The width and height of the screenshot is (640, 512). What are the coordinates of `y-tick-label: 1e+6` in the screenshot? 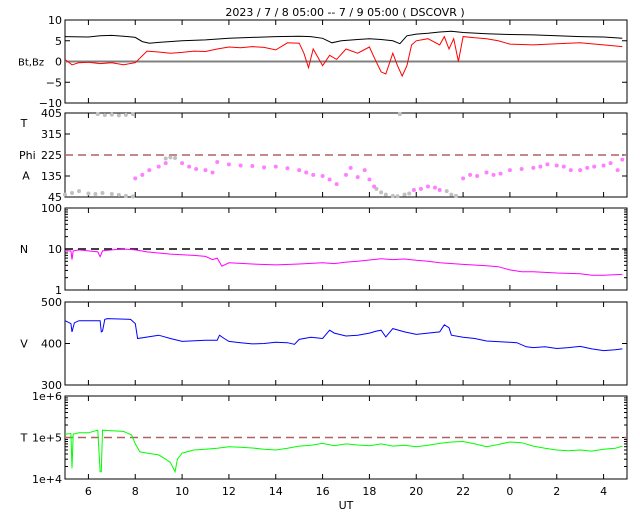 It's located at (47, 396).